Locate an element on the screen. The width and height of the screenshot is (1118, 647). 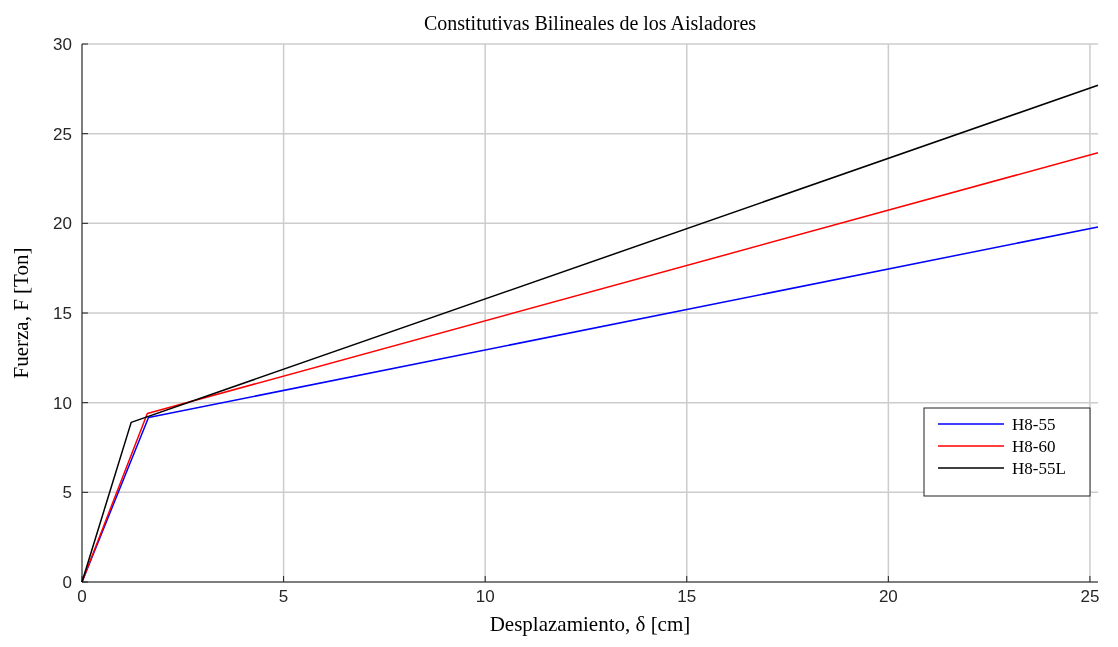
y-tick-label: 15 is located at coordinates (62, 313).